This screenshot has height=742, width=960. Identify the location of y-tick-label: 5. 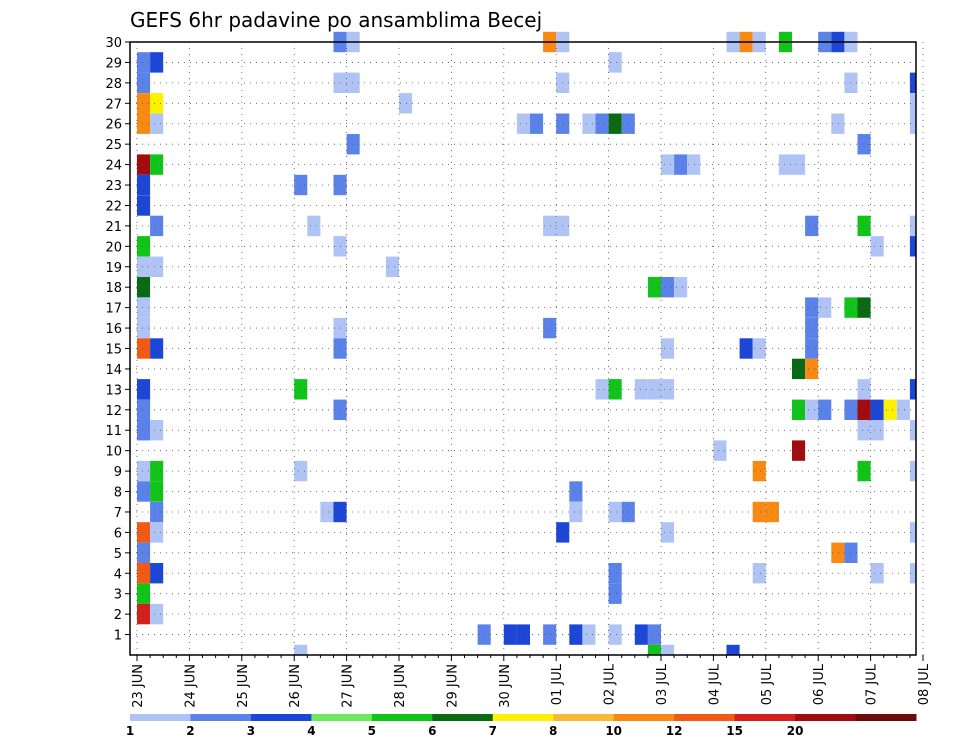
(118, 554).